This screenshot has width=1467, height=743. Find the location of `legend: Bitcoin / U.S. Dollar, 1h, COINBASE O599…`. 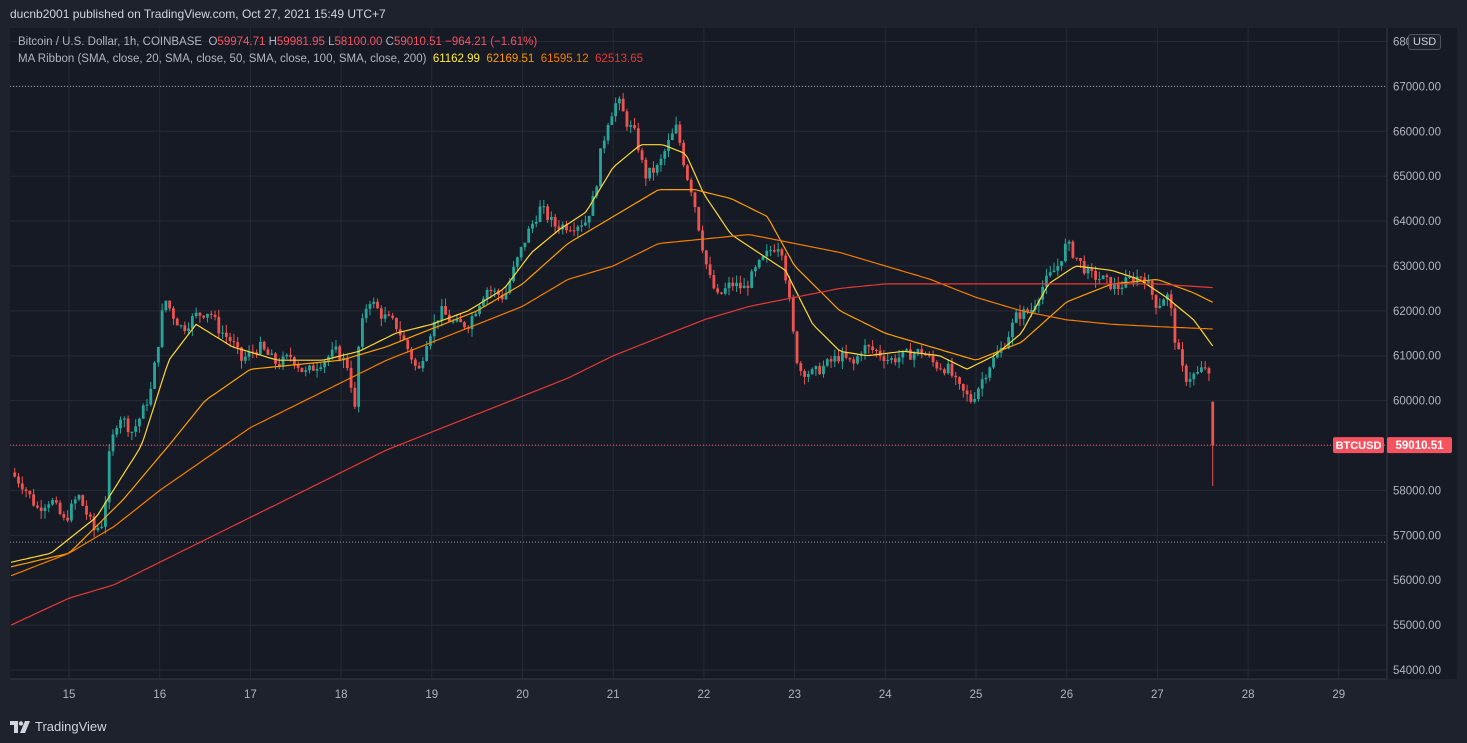

legend: Bitcoin / U.S. Dollar, 1h, COINBASE O599… is located at coordinates (330, 51).